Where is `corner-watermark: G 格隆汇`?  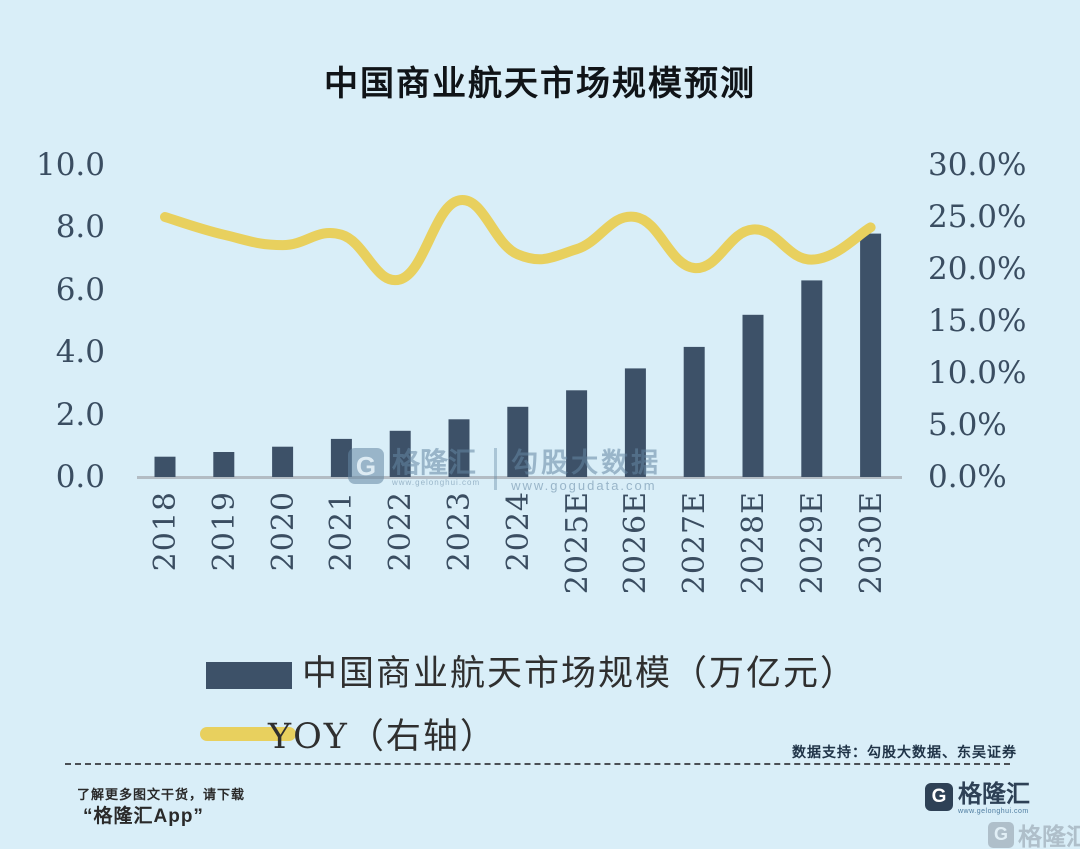 corner-watermark: G 格隆汇 is located at coordinates (1034, 833).